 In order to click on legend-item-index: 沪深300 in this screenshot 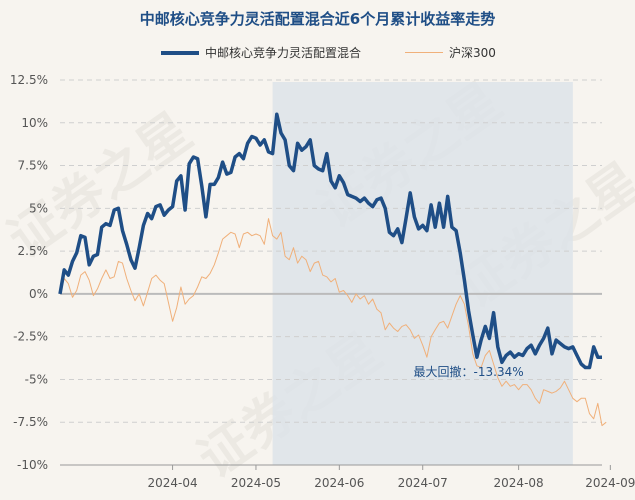, I will do `click(450, 52)`.